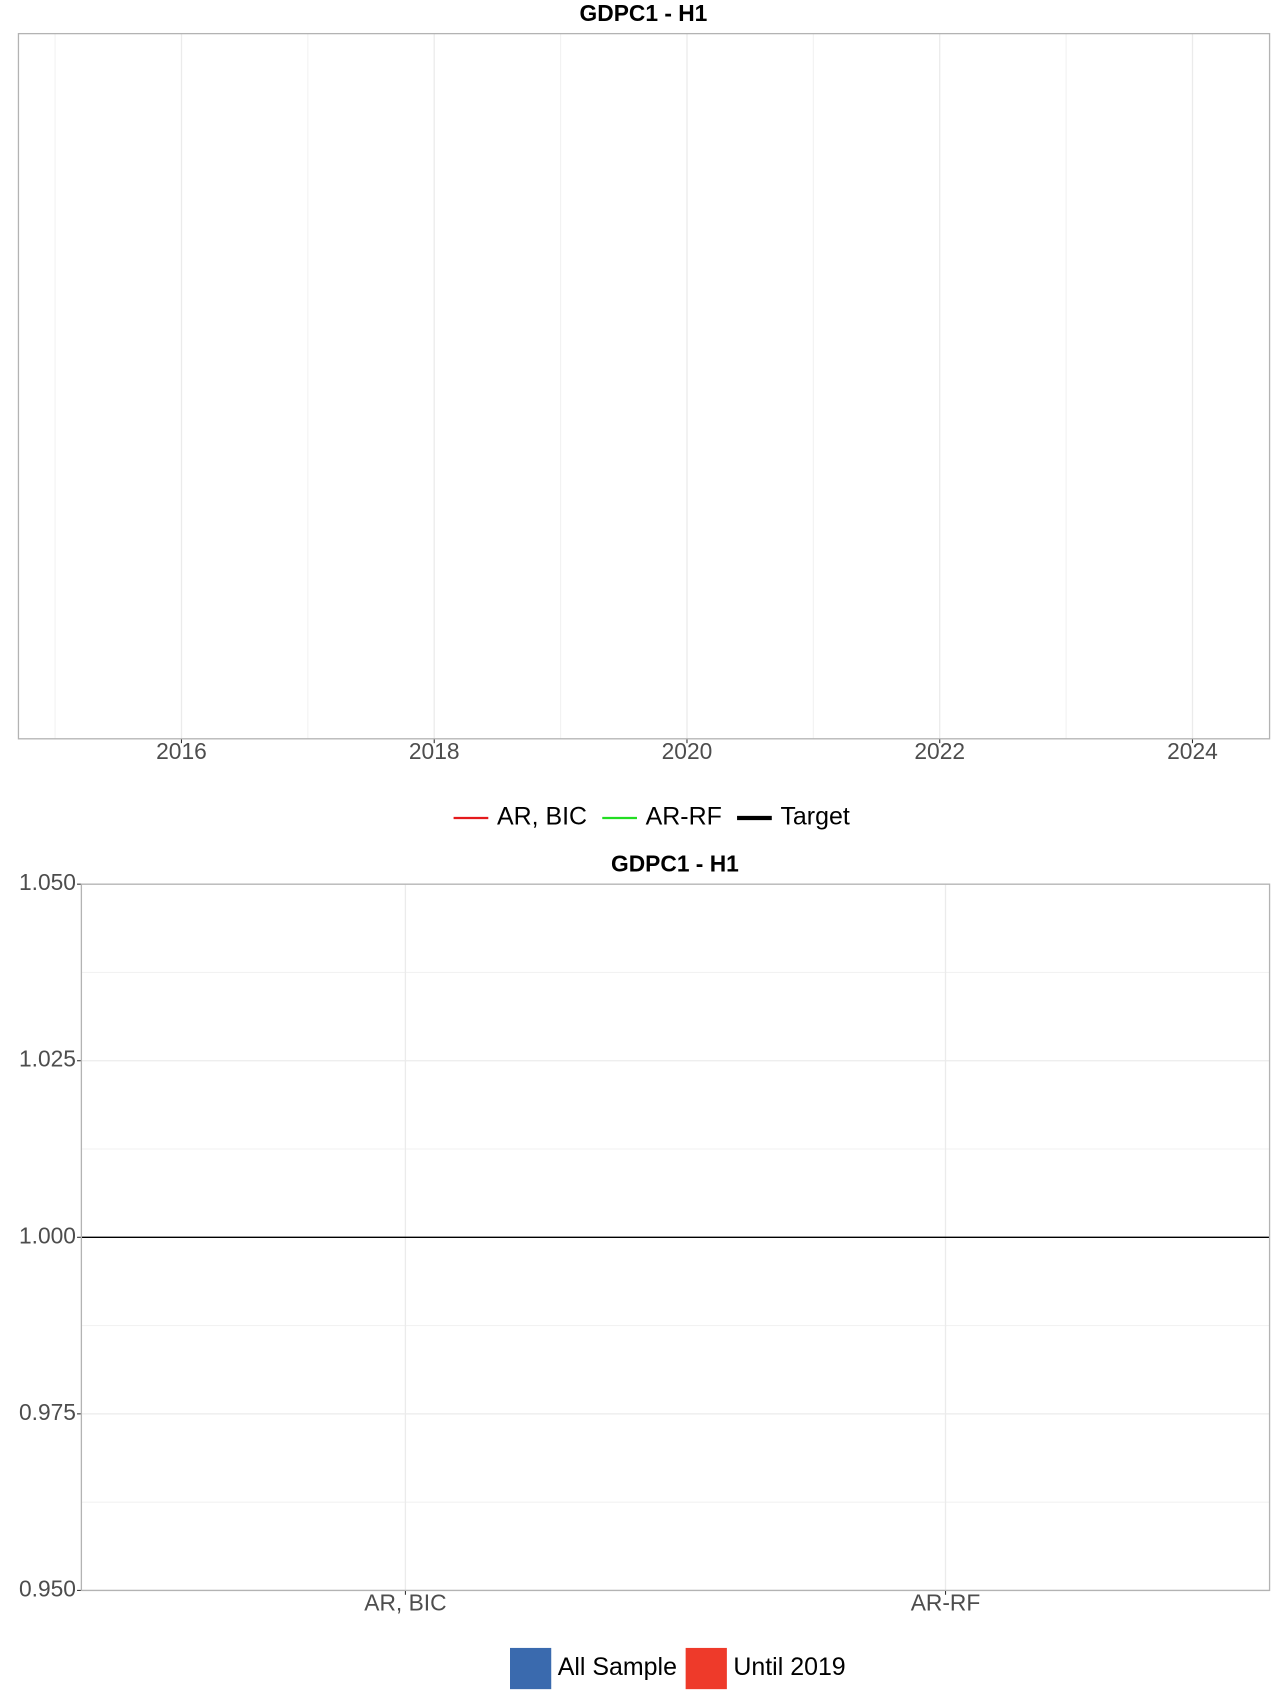 The width and height of the screenshot is (1275, 1700). Describe the element at coordinates (434, 751) in the screenshot. I see `x-tick-label: 2018` at that location.